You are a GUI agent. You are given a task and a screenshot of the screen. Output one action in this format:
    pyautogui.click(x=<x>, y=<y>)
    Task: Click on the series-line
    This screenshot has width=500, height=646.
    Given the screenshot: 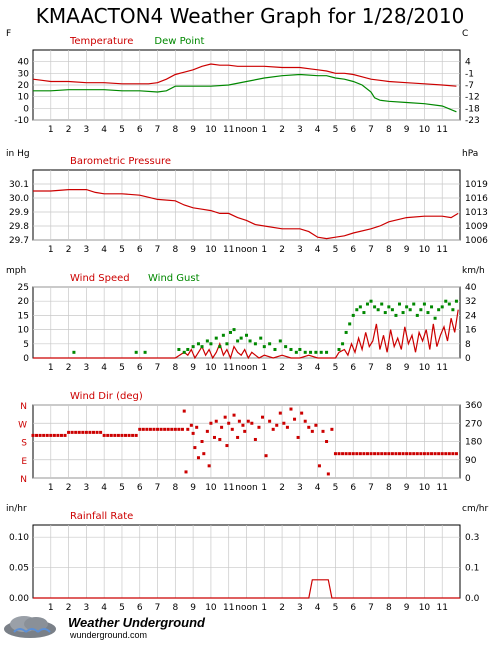 What is the action you would take?
    pyautogui.click(x=246, y=334)
    